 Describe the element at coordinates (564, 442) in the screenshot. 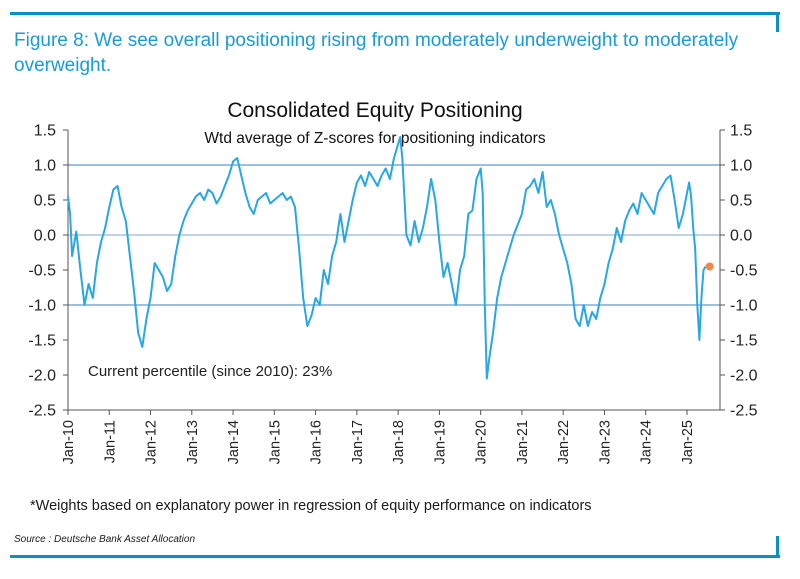

I see `x-tick-label: Jan-22` at that location.